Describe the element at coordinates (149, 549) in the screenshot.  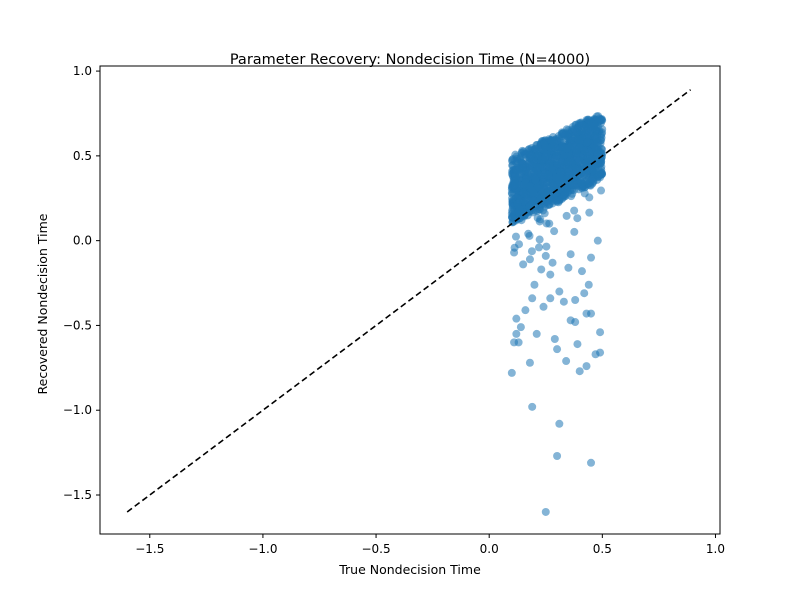
I see `x-tick-label: −1.5` at that location.